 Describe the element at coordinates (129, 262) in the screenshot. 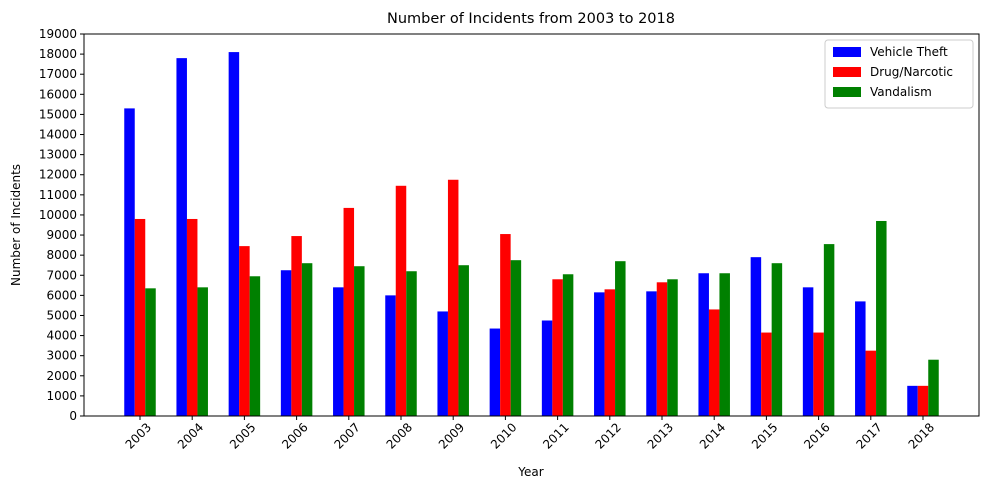

I see `bar-vehicle-theft-2003` at that location.